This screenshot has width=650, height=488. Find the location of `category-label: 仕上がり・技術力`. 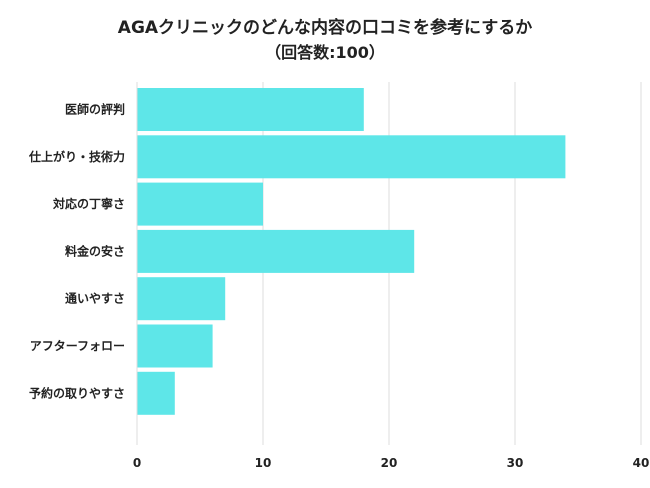

category-label: 仕上がり・技術力 is located at coordinates (76, 156).